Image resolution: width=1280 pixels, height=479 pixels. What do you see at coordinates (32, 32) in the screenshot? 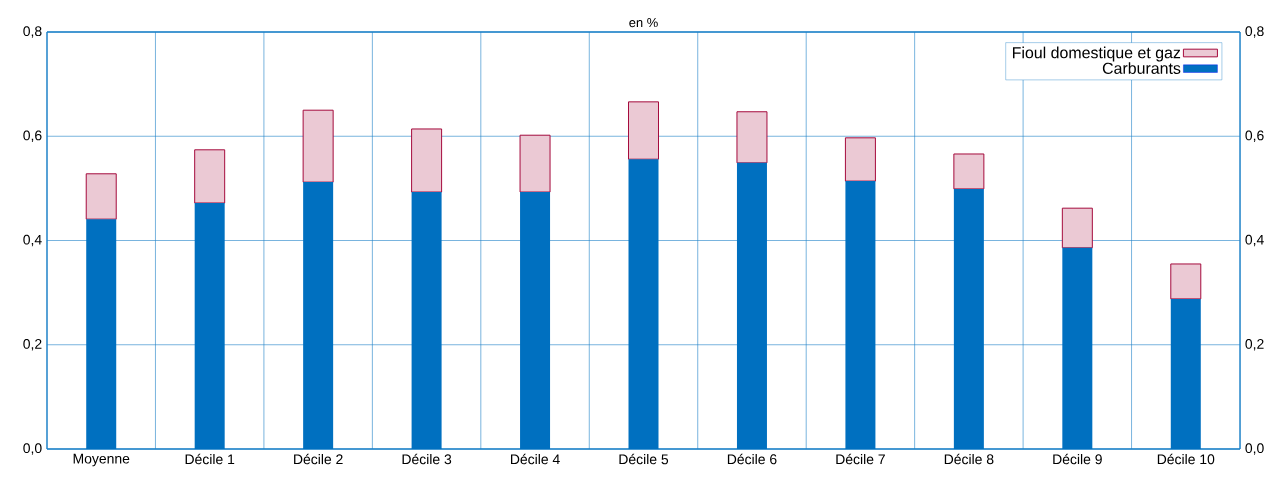
I see `y-tick-label: 0,8` at bounding box center [32, 32].